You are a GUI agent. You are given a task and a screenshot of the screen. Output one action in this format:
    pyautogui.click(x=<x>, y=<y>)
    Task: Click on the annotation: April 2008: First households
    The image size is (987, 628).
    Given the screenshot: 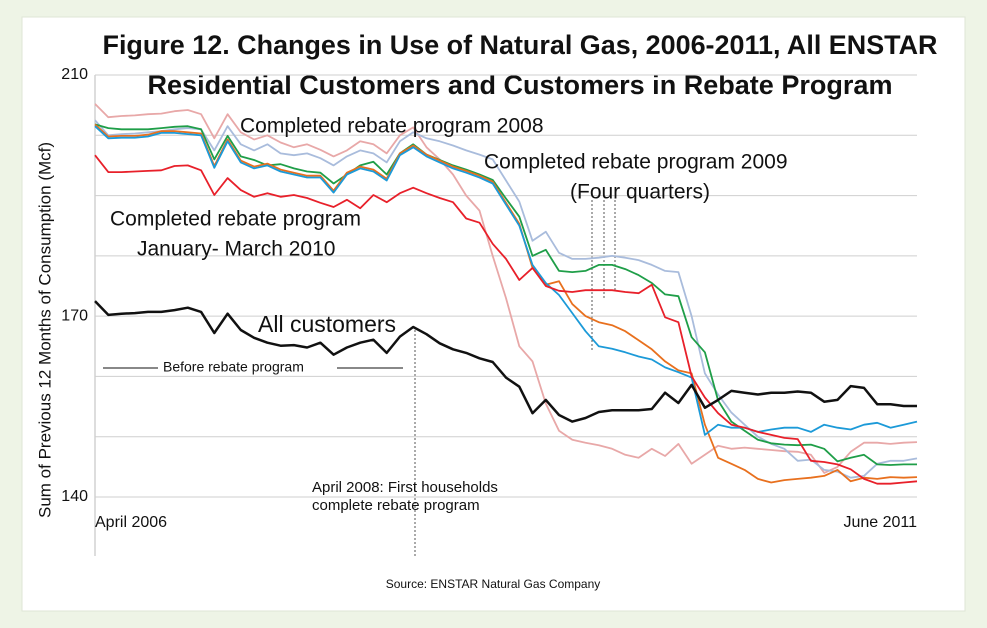 What is the action you would take?
    pyautogui.click(x=405, y=487)
    